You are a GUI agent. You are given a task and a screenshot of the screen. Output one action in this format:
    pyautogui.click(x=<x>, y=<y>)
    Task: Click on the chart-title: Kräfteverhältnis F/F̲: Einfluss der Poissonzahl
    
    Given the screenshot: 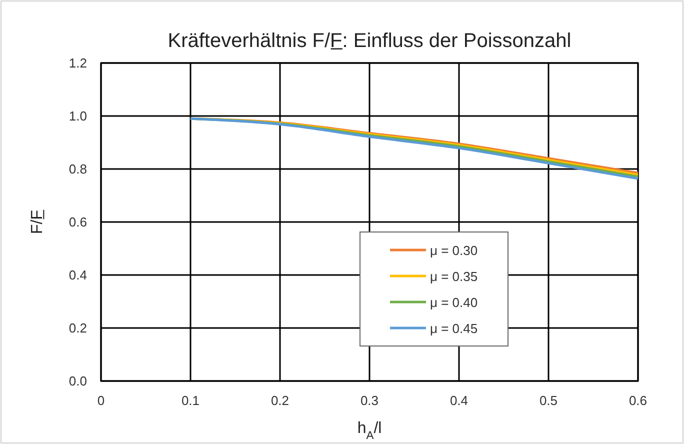 What is the action you would take?
    pyautogui.click(x=370, y=41)
    